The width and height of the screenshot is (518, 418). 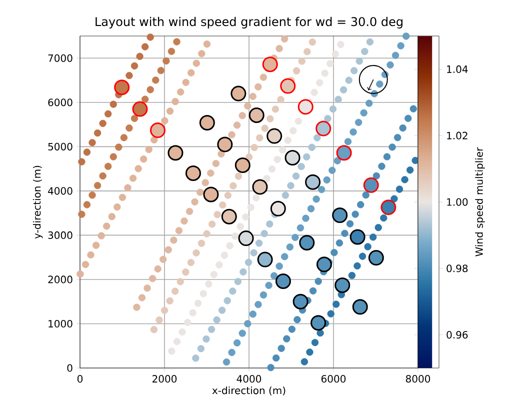 I want to click on x-tick-label: 4000, so click(x=249, y=379).